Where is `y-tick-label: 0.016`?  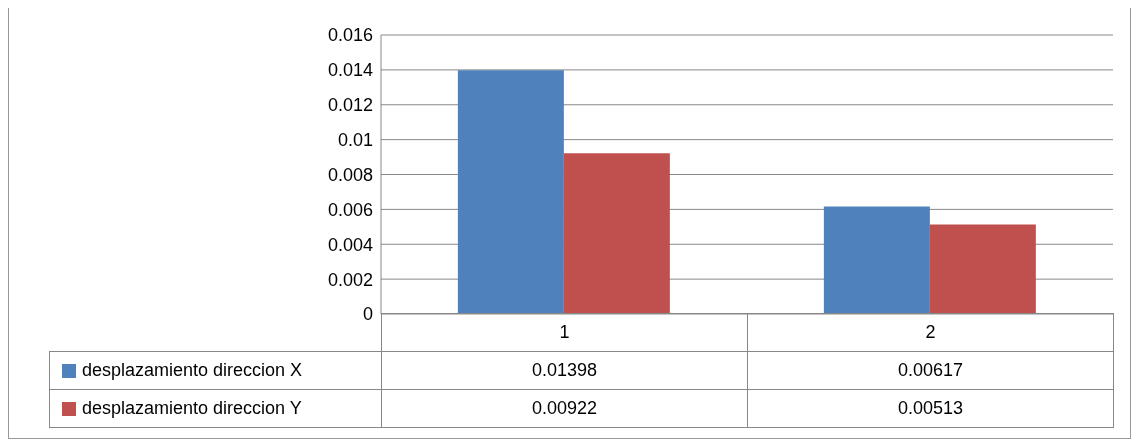 y-tick-label: 0.016 is located at coordinates (350, 35).